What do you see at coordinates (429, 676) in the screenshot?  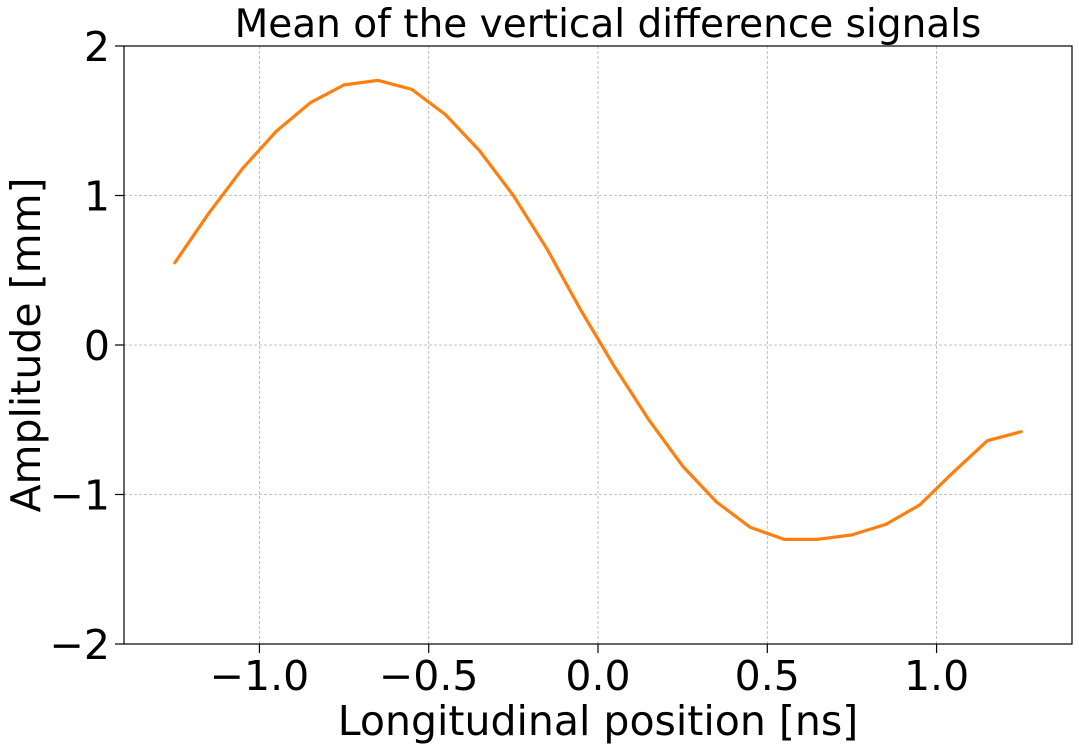 I see `x-tick-label: −0.5` at bounding box center [429, 676].